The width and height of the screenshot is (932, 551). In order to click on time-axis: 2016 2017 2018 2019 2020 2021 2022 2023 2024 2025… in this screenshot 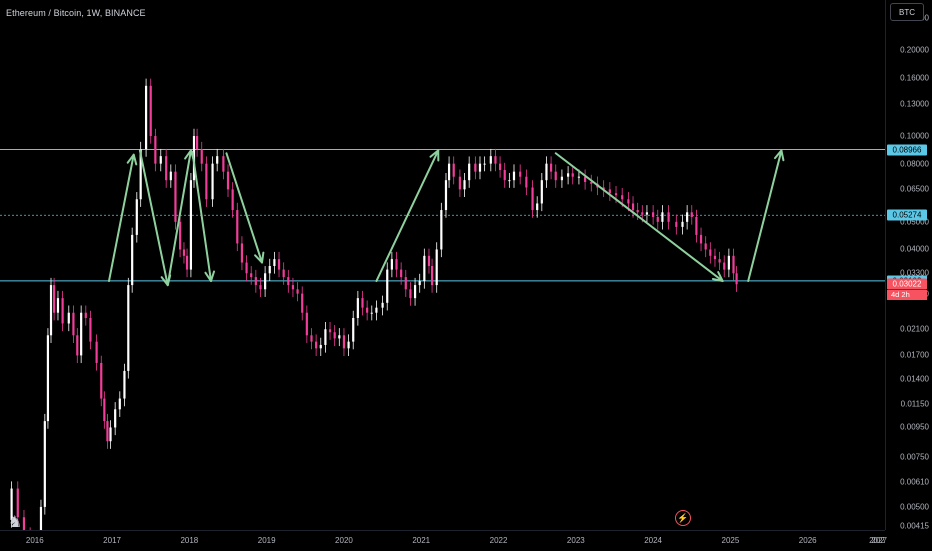, I will do `click(443, 540)`.